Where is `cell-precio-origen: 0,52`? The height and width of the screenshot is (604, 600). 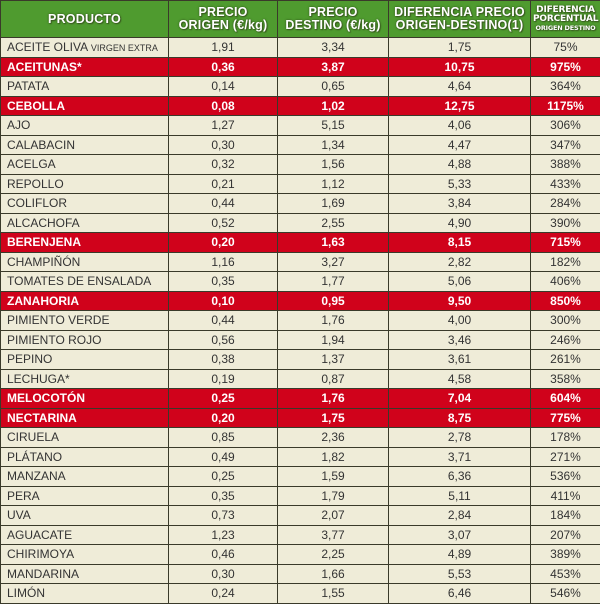
cell-precio-origen: 0,52 is located at coordinates (223, 223).